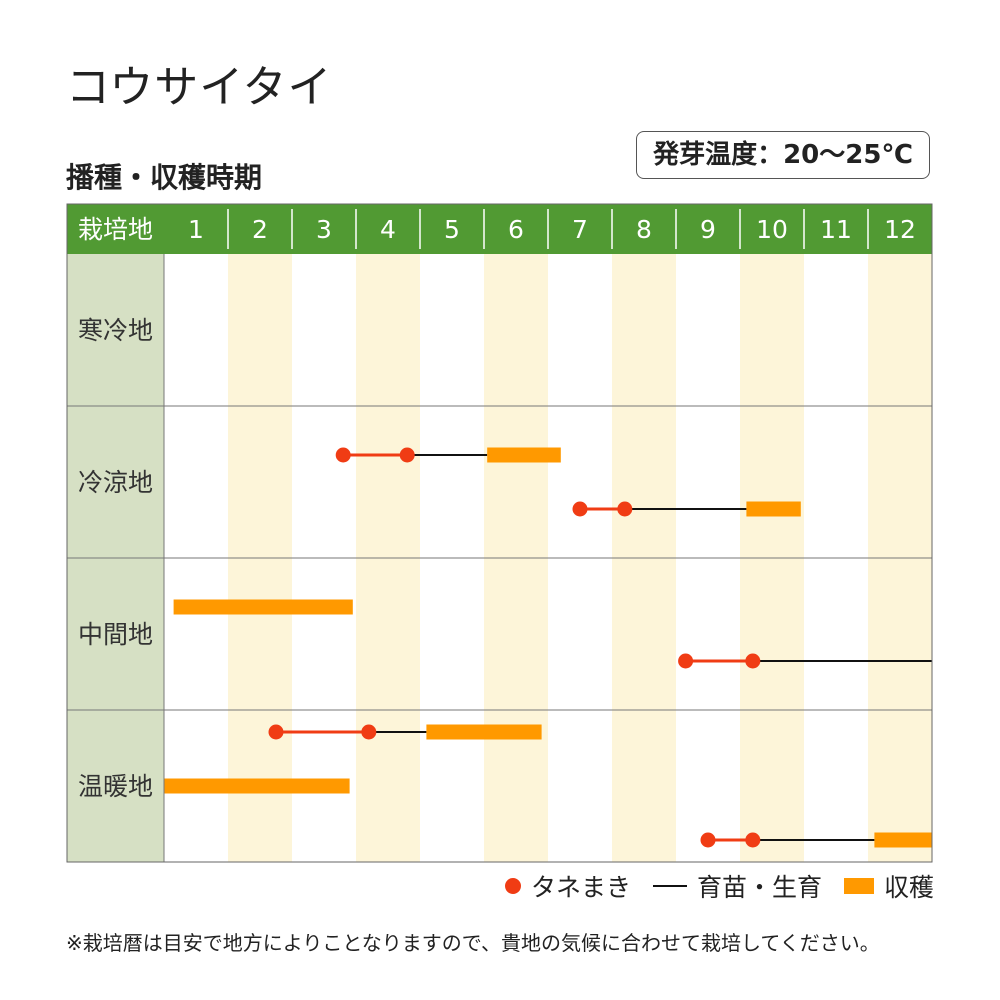 The image size is (1000, 1000). What do you see at coordinates (516, 229) in the screenshot?
I see `month-label-6: 6` at bounding box center [516, 229].